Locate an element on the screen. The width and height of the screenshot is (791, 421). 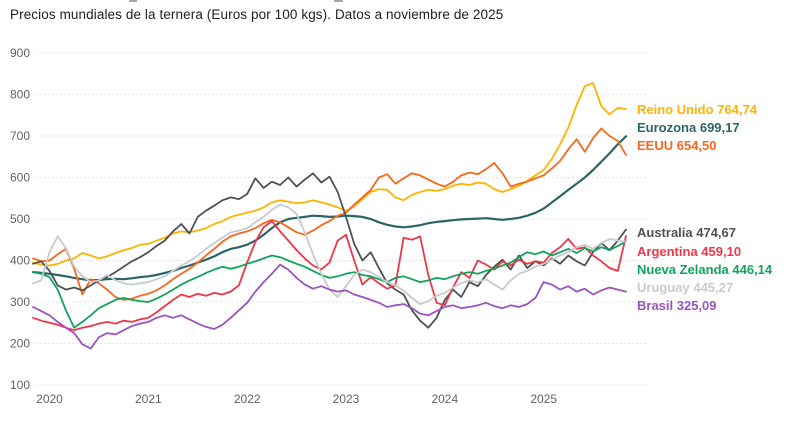
x-axis-tick-label: 2023 is located at coordinates (346, 399).